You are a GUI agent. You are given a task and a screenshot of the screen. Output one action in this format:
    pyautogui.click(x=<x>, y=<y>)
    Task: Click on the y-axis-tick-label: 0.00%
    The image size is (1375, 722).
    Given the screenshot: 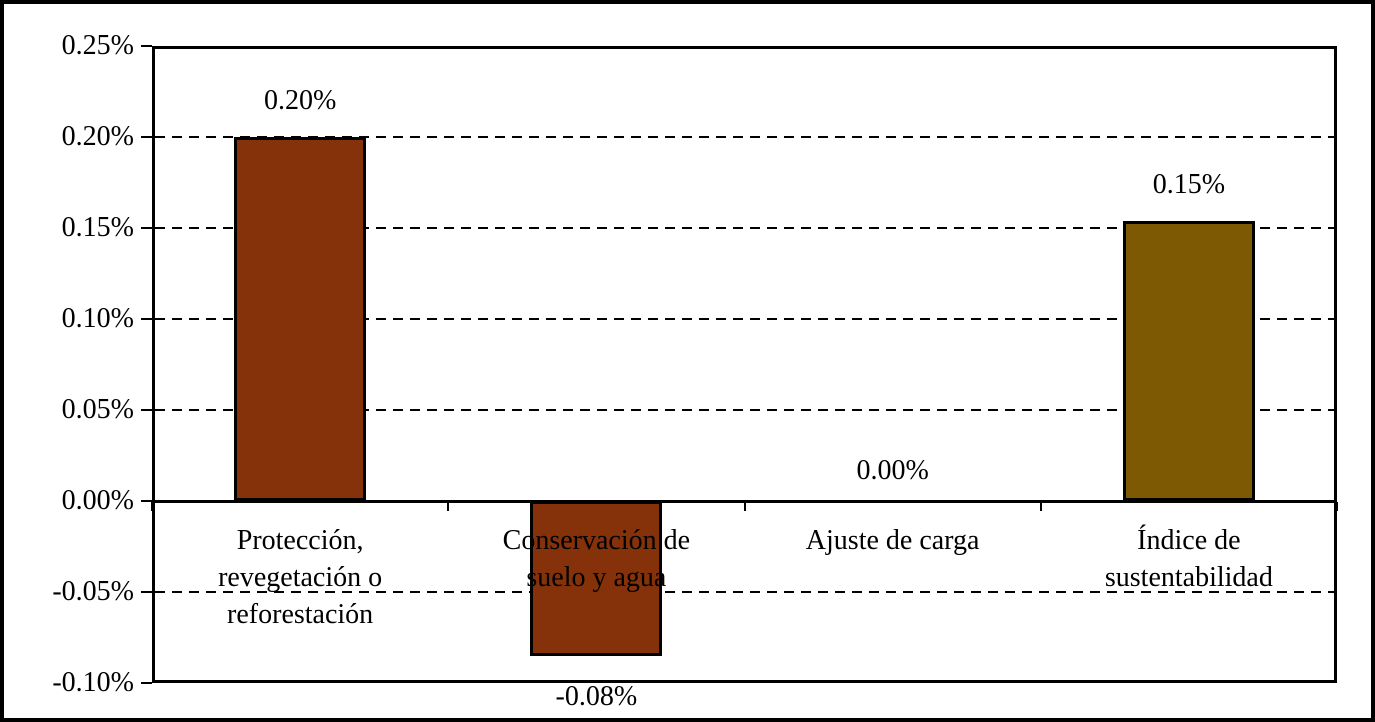 What is the action you would take?
    pyautogui.click(x=97, y=500)
    